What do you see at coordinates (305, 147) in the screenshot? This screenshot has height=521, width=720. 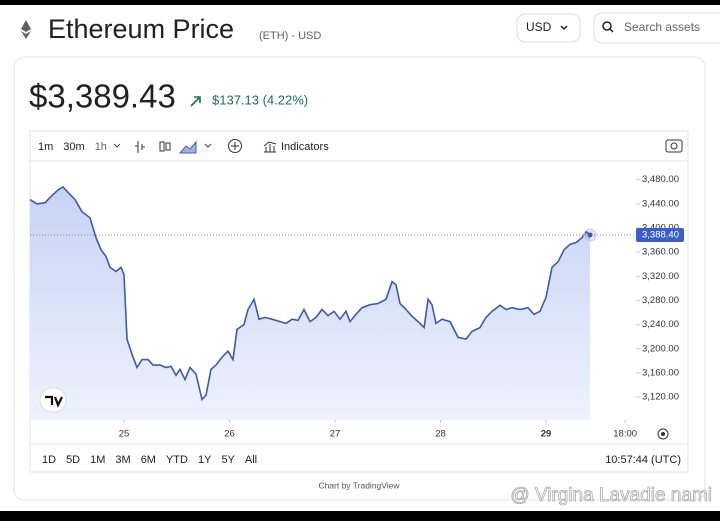 I see `indicators: Indicators` at bounding box center [305, 147].